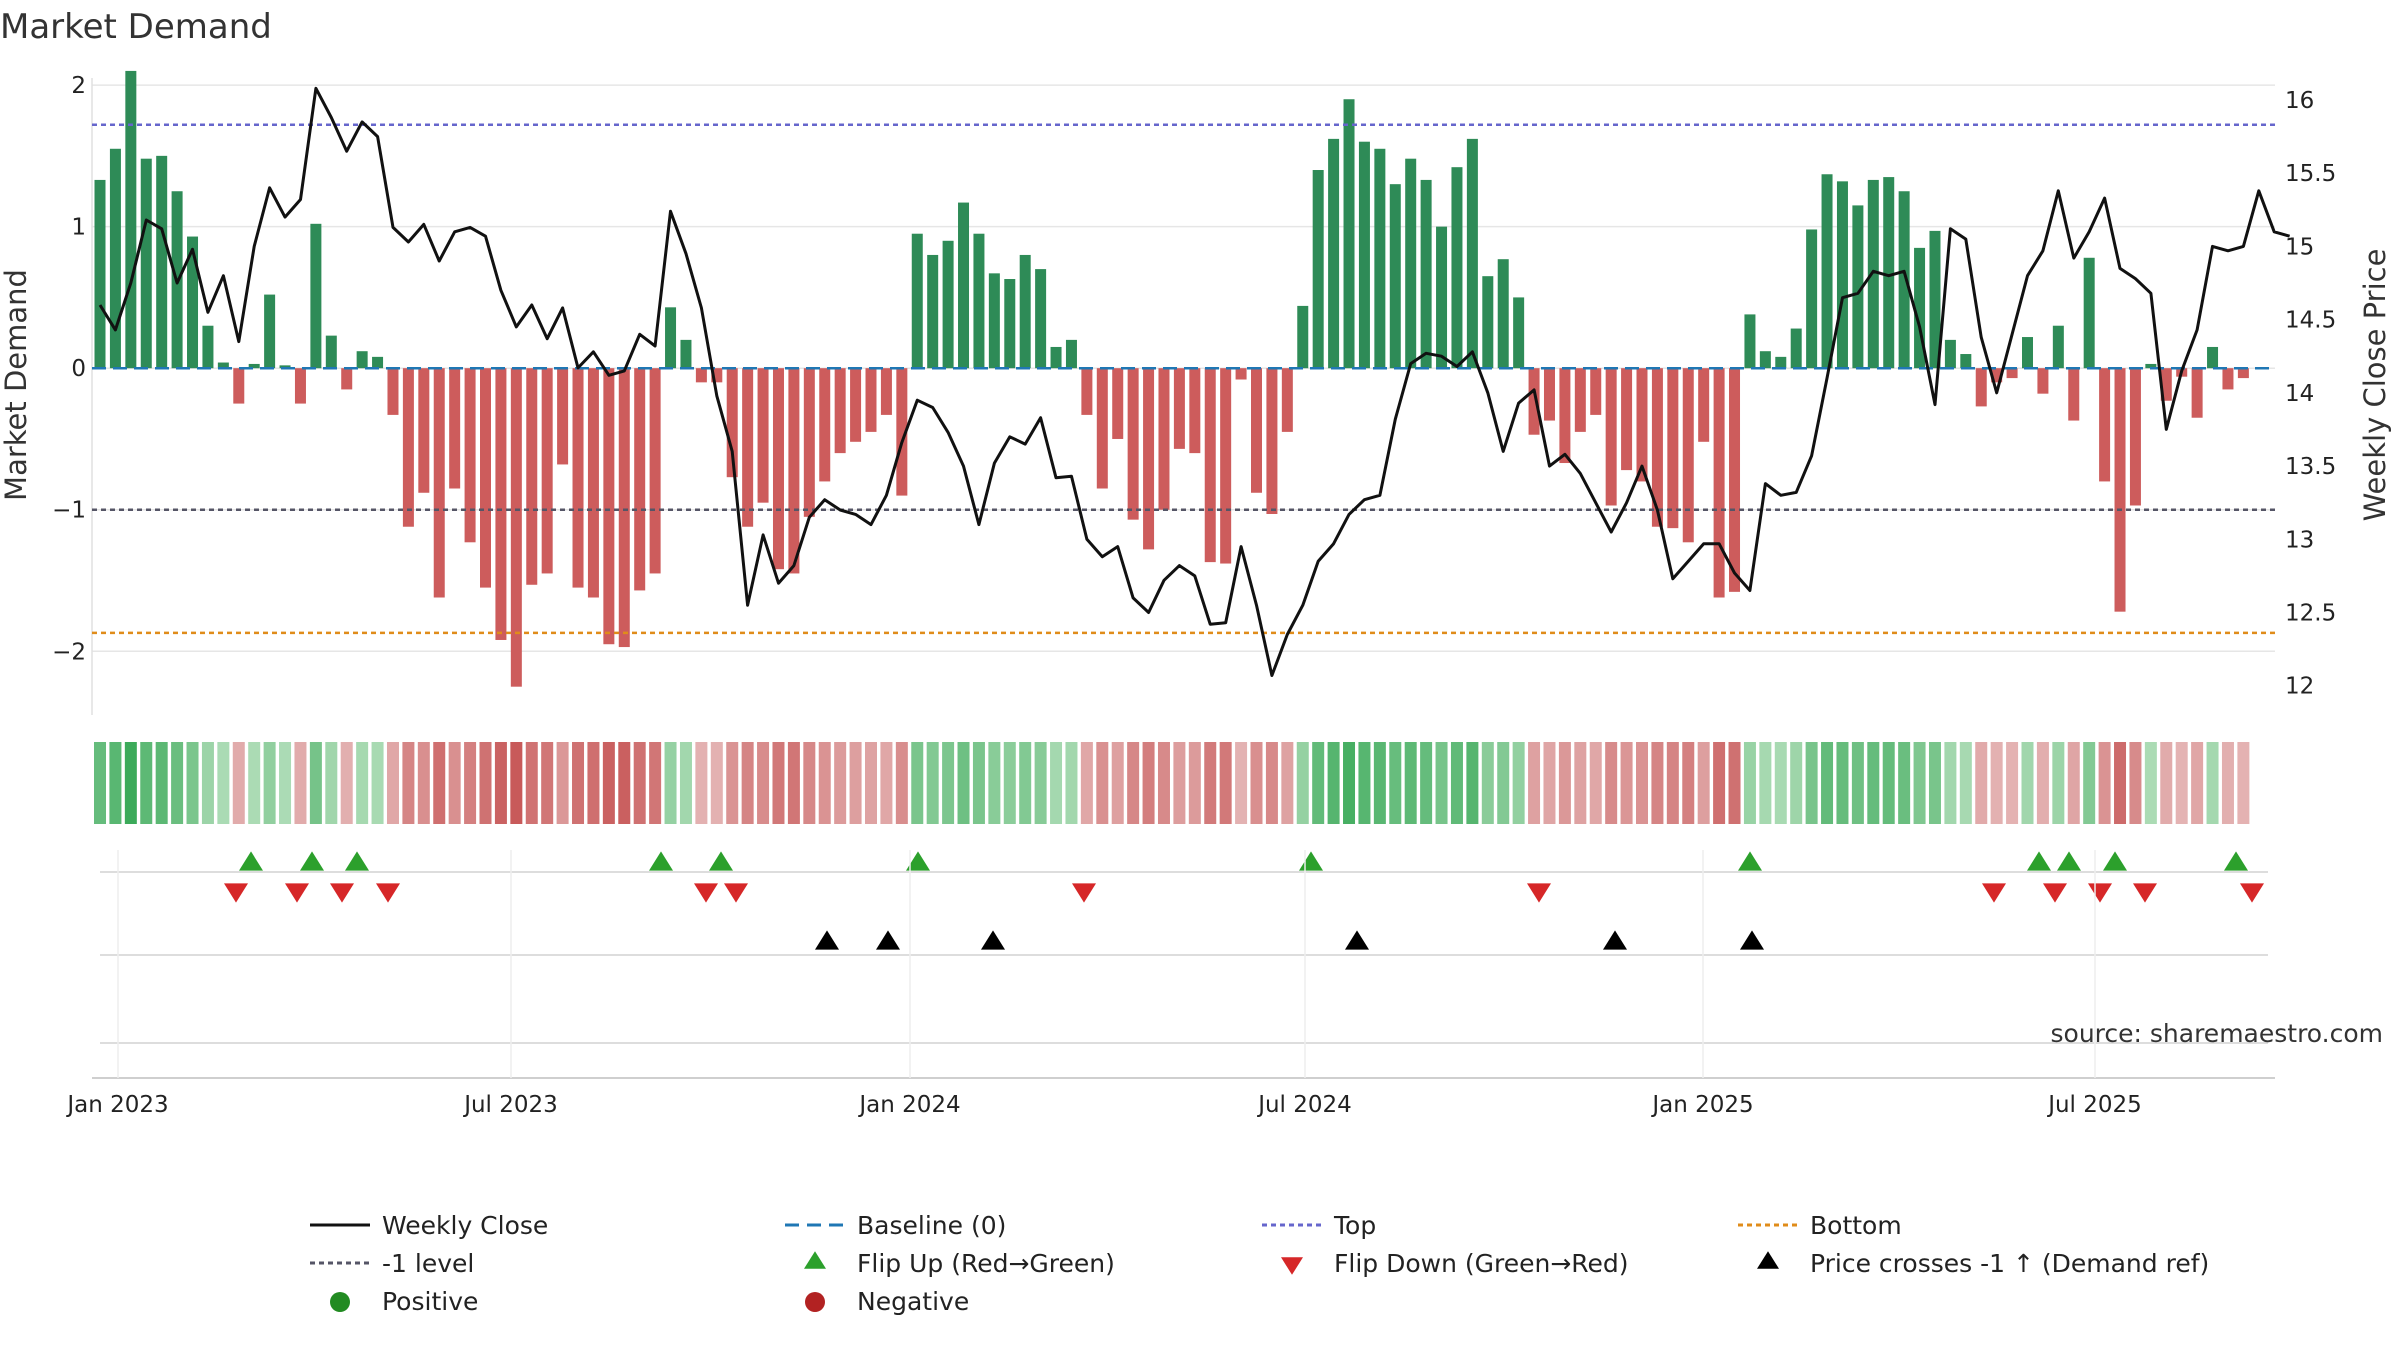  What do you see at coordinates (78, 228) in the screenshot?
I see `left-tick-label: 1` at bounding box center [78, 228].